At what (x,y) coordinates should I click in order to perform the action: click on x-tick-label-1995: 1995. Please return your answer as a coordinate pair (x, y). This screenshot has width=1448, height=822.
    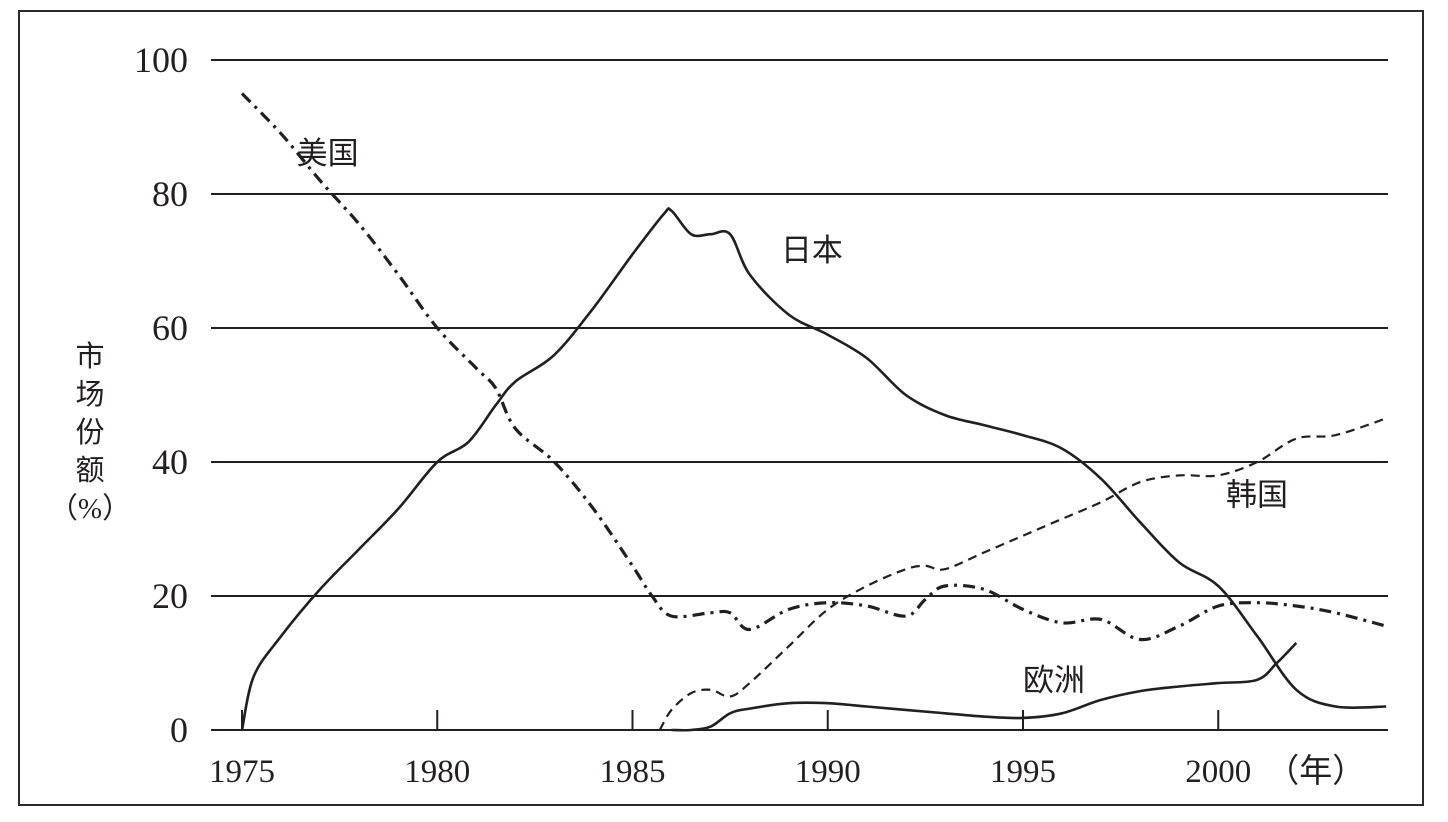
    Looking at the image, I should click on (1023, 772).